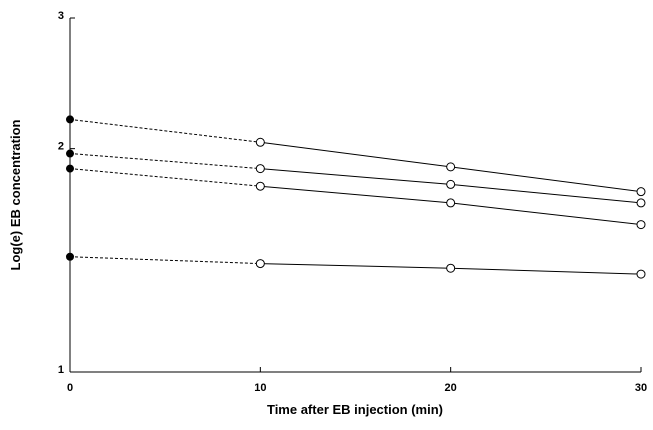 The height and width of the screenshot is (430, 653). I want to click on x-tick-label: 20, so click(451, 388).